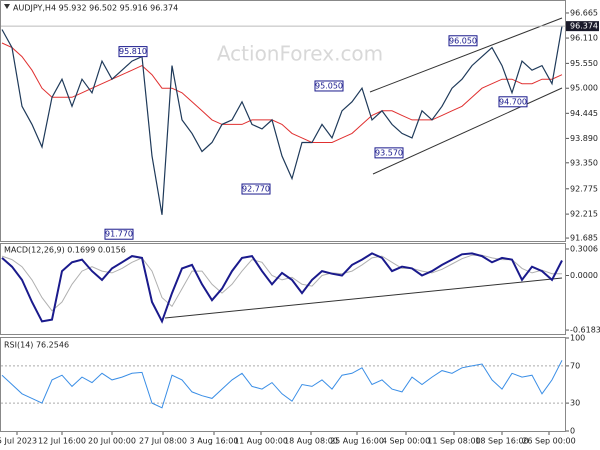 The image size is (600, 450). Describe the element at coordinates (584, 12) in the screenshot. I see `y-tick-label: 96.665` at that location.